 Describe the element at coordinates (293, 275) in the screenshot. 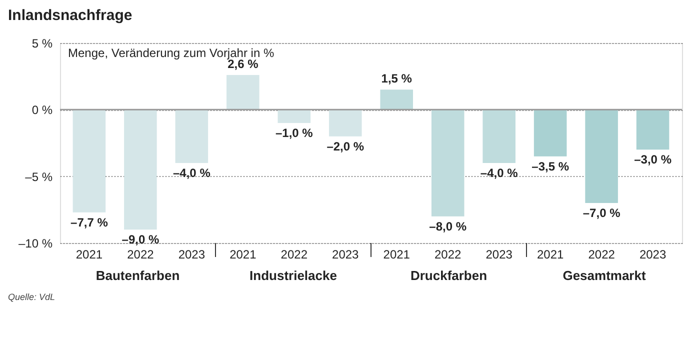

I see `text: Industrielacke` at that location.